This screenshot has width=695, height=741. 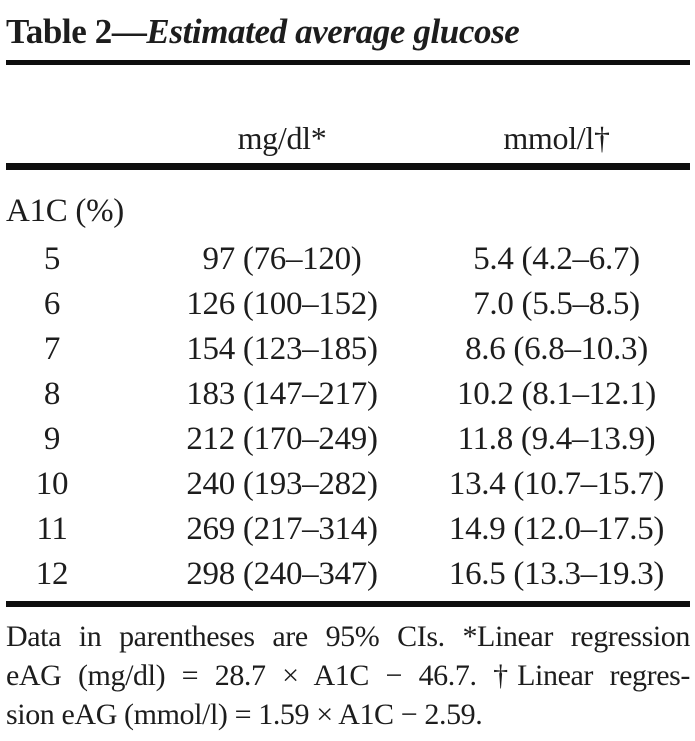 What do you see at coordinates (129, 31) in the screenshot?
I see `title-dash: —` at bounding box center [129, 31].